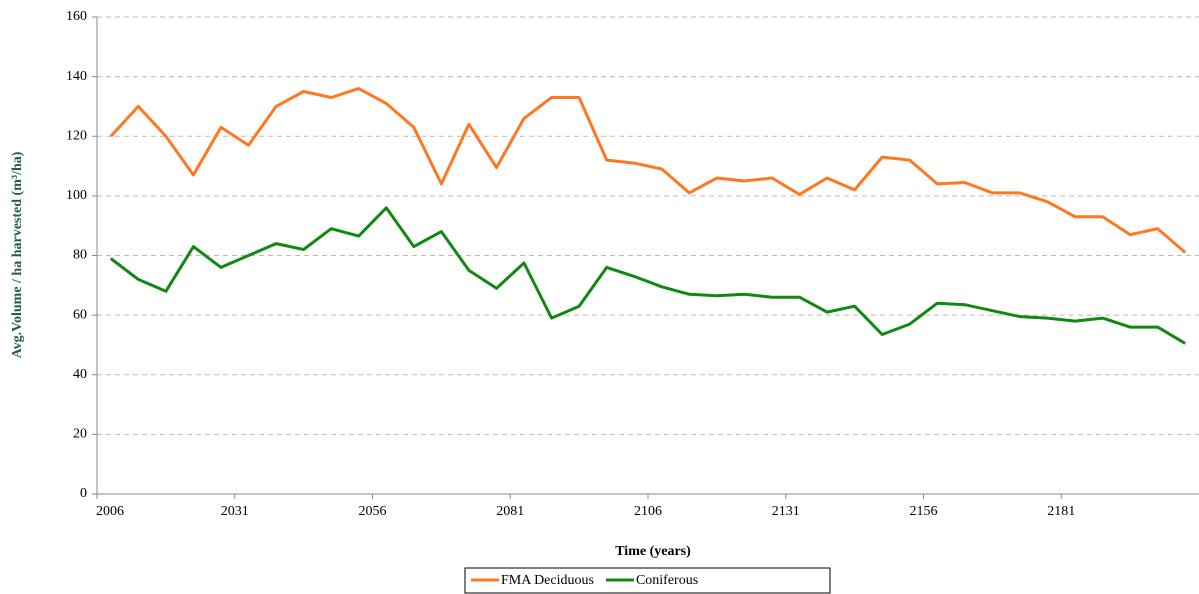 Image resolution: width=1199 pixels, height=594 pixels. What do you see at coordinates (80, 255) in the screenshot?
I see `y-tick-label: 80` at bounding box center [80, 255].